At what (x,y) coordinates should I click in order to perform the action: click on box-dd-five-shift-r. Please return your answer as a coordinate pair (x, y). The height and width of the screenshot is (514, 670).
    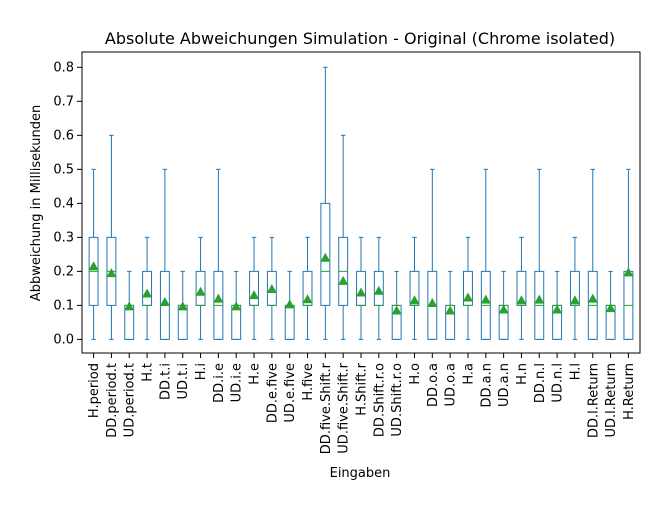
    Looking at the image, I should click on (325, 203).